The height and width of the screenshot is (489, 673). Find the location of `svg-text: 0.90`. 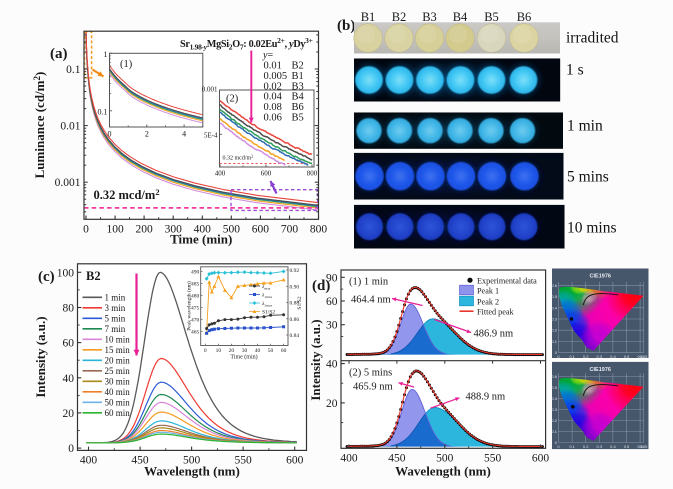

svg-text: 0.90 is located at coordinates (295, 287).